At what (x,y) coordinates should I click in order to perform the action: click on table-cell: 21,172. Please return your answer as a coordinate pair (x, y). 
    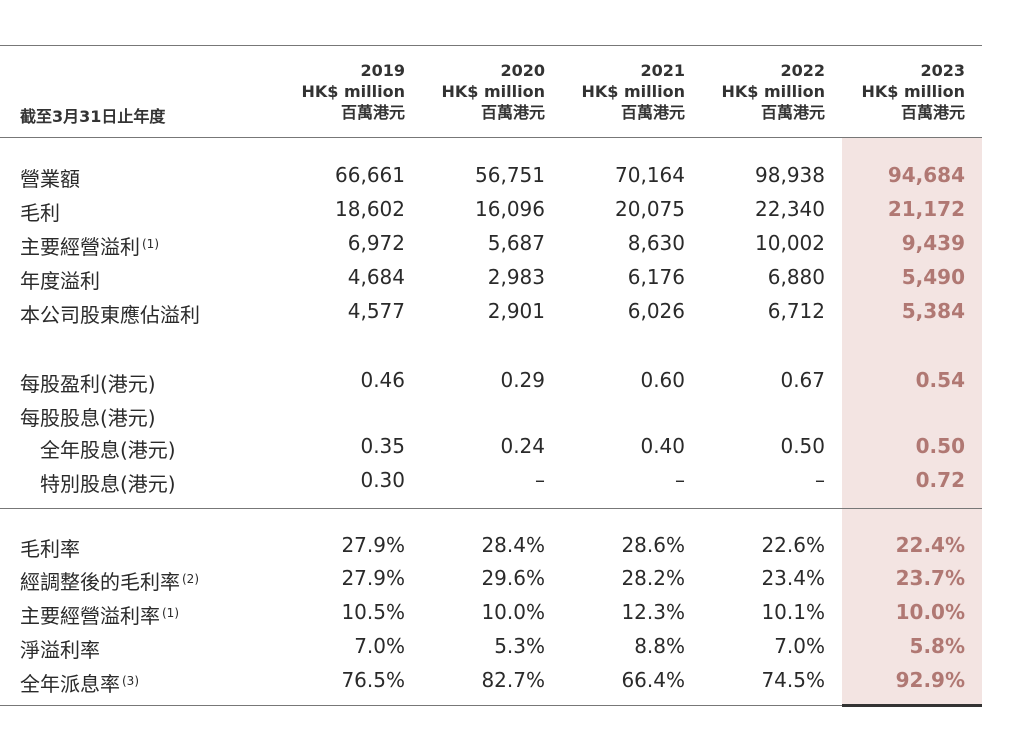
    Looking at the image, I should click on (926, 209).